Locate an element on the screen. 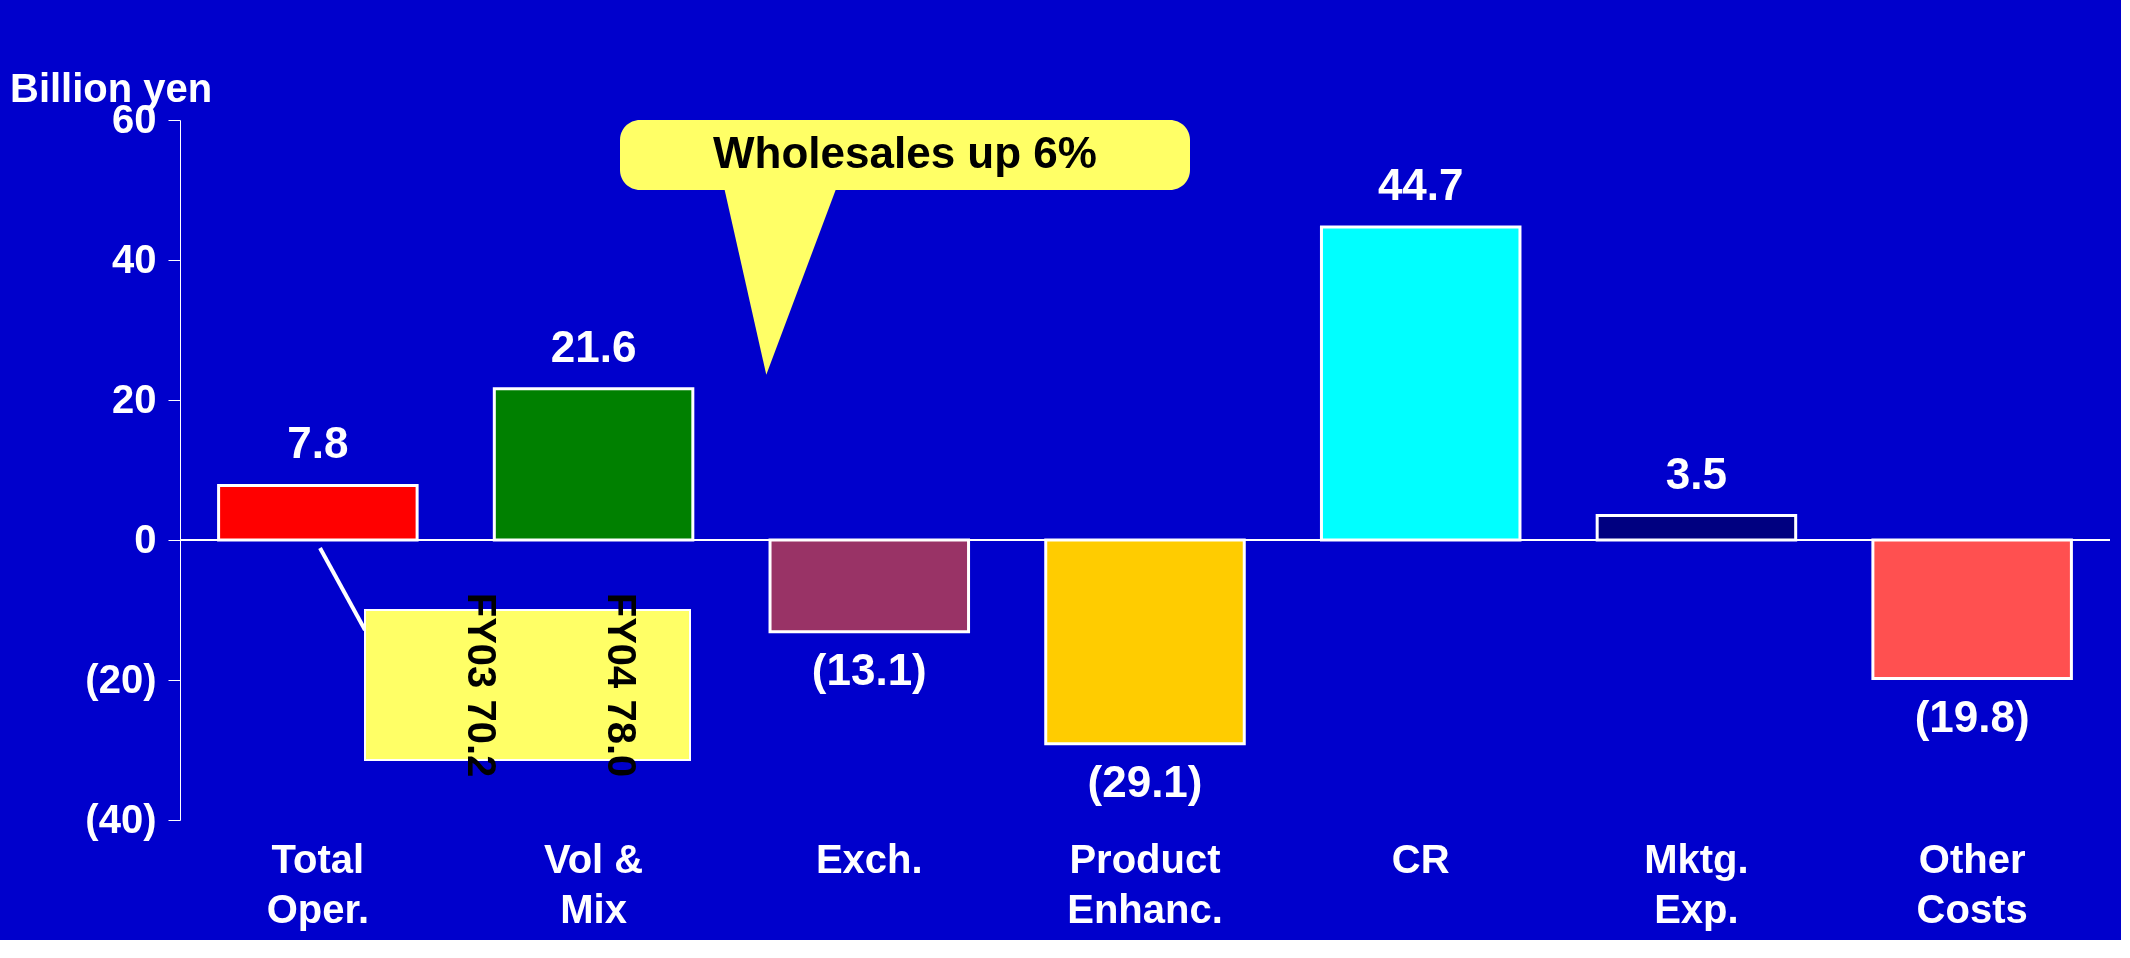  y-tick-label: 40 is located at coordinates (134, 258).